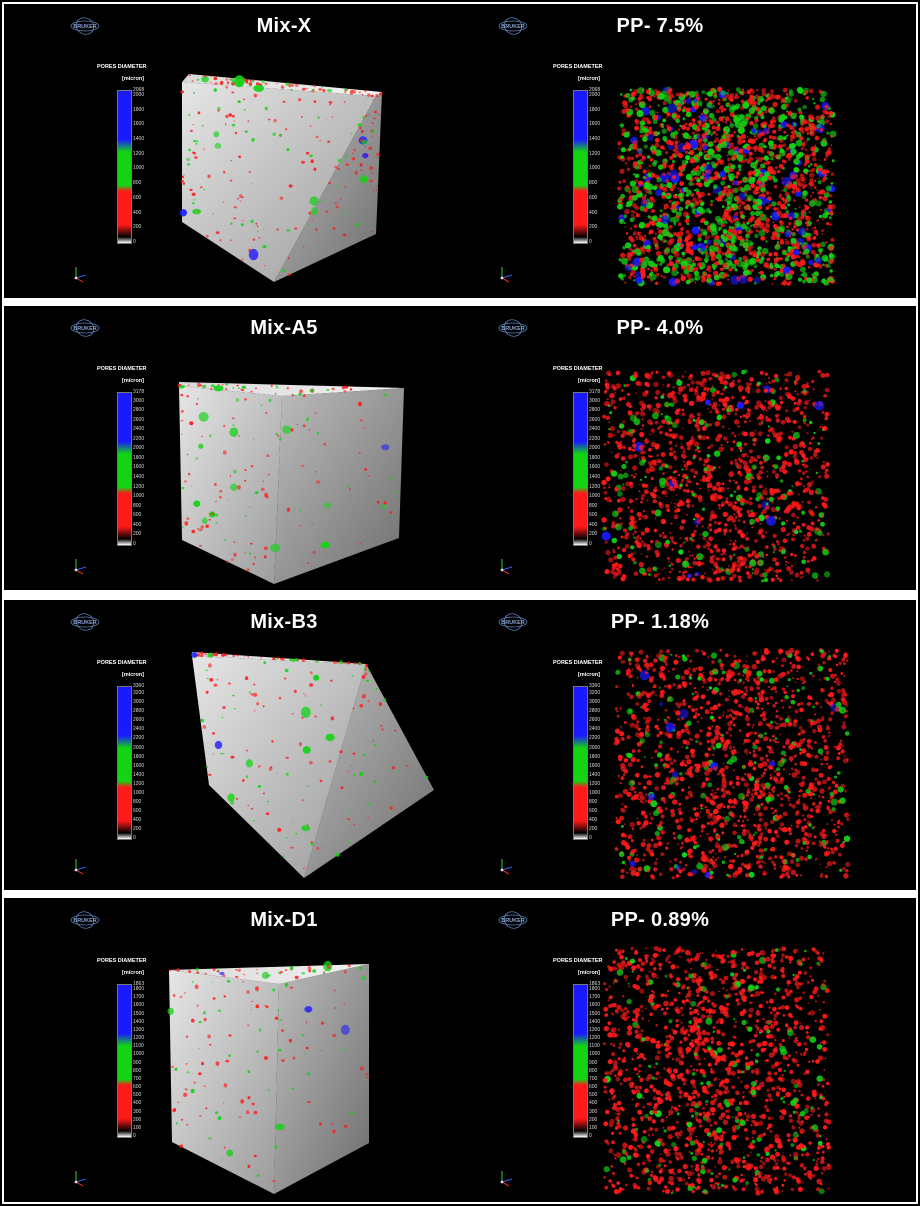 The height and width of the screenshot is (1206, 920). Describe the element at coordinates (578, 67) in the screenshot. I see `legend-title: PORES DIAMETER` at that location.